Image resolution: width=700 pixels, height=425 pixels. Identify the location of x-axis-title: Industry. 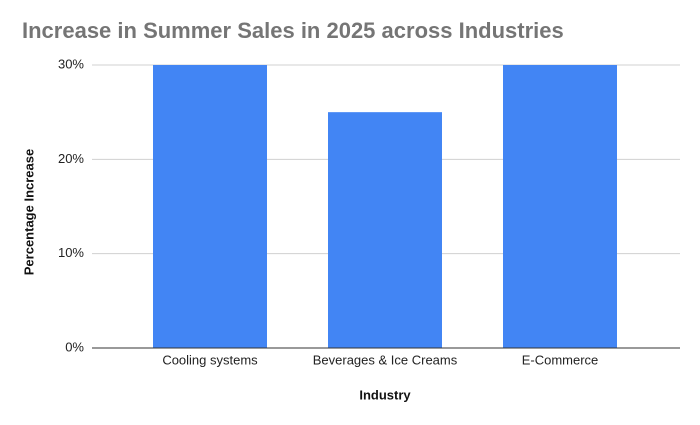
(385, 394).